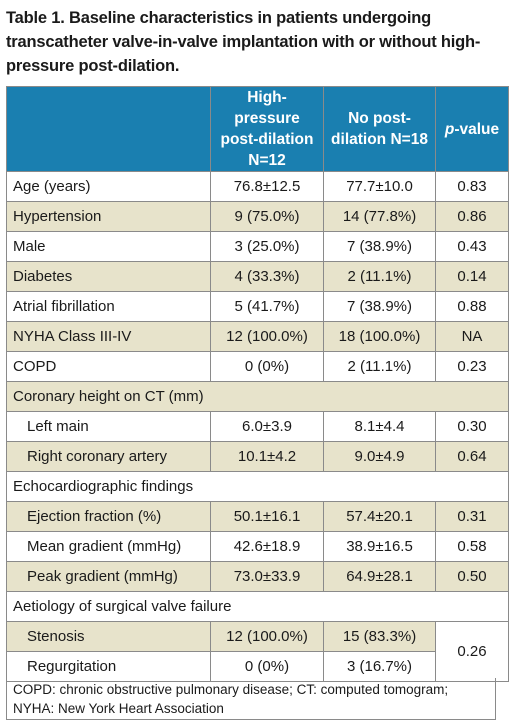  Describe the element at coordinates (379, 129) in the screenshot. I see `header-no-post-dilation: No post-dilation N=18` at that location.